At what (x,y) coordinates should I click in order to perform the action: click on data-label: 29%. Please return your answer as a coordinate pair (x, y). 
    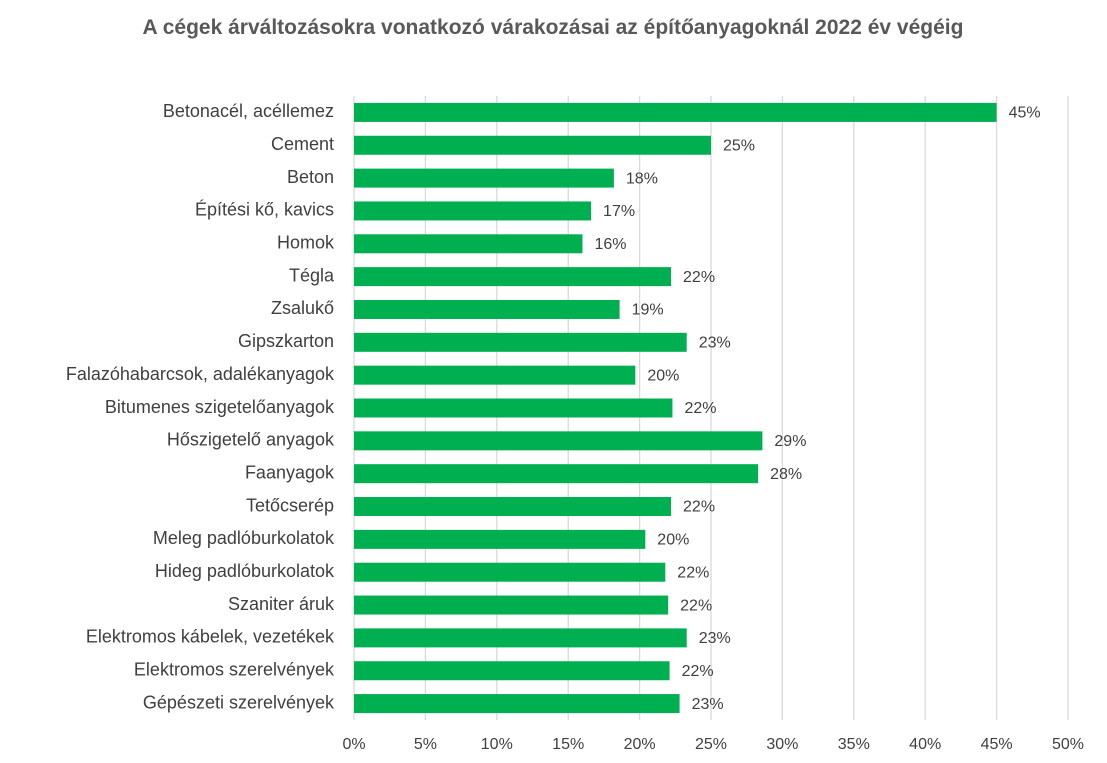
    Looking at the image, I should click on (790, 441).